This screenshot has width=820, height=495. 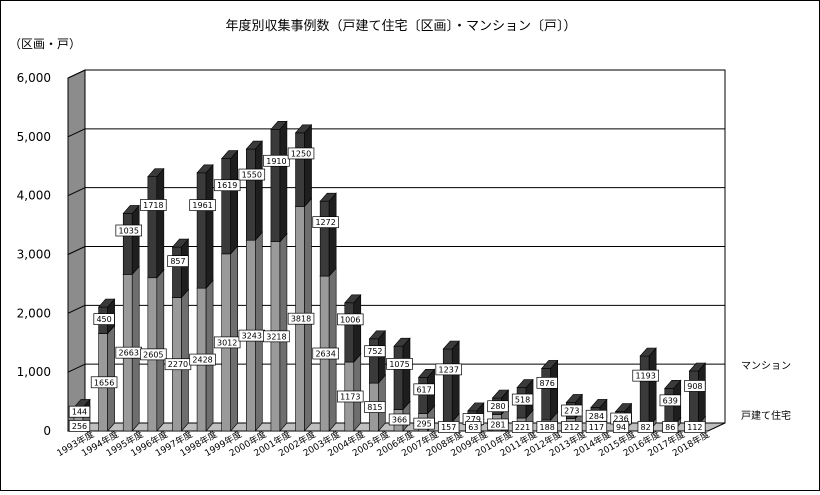 I want to click on data-label-detached: 2428, so click(x=202, y=359).